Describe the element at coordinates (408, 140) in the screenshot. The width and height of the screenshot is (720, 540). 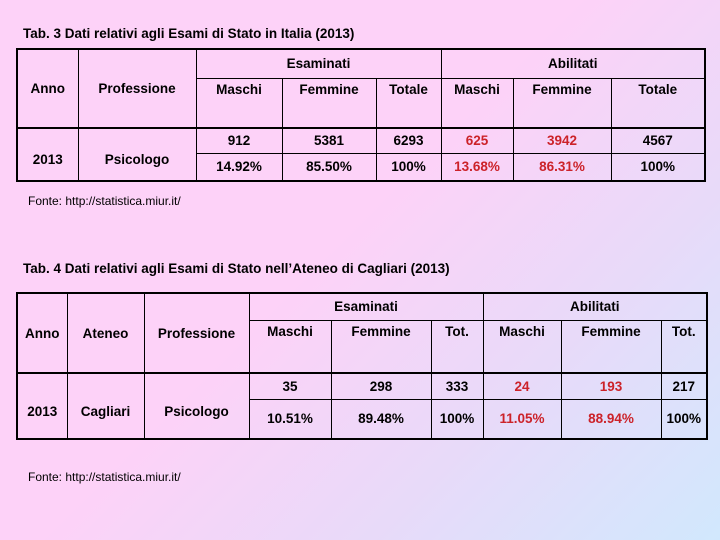
I see `t3-esaminati-totale-count: 6293` at that location.